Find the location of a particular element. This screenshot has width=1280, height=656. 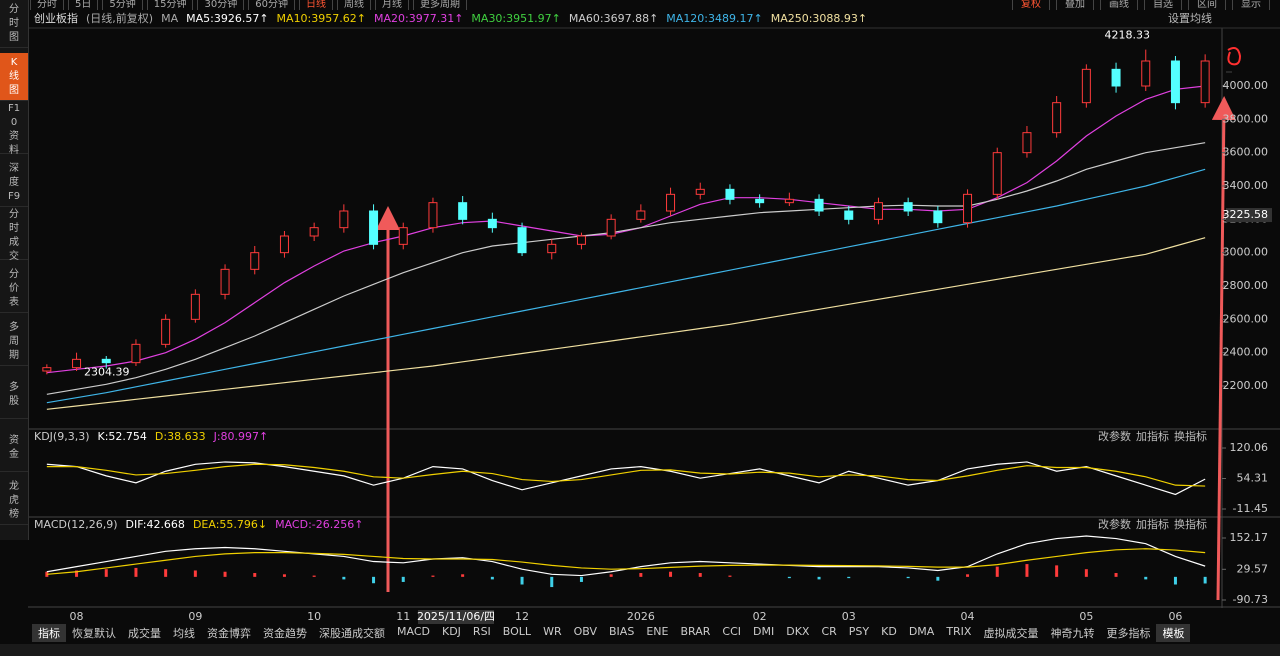

side-tab: 资金 is located at coordinates (14, 448).